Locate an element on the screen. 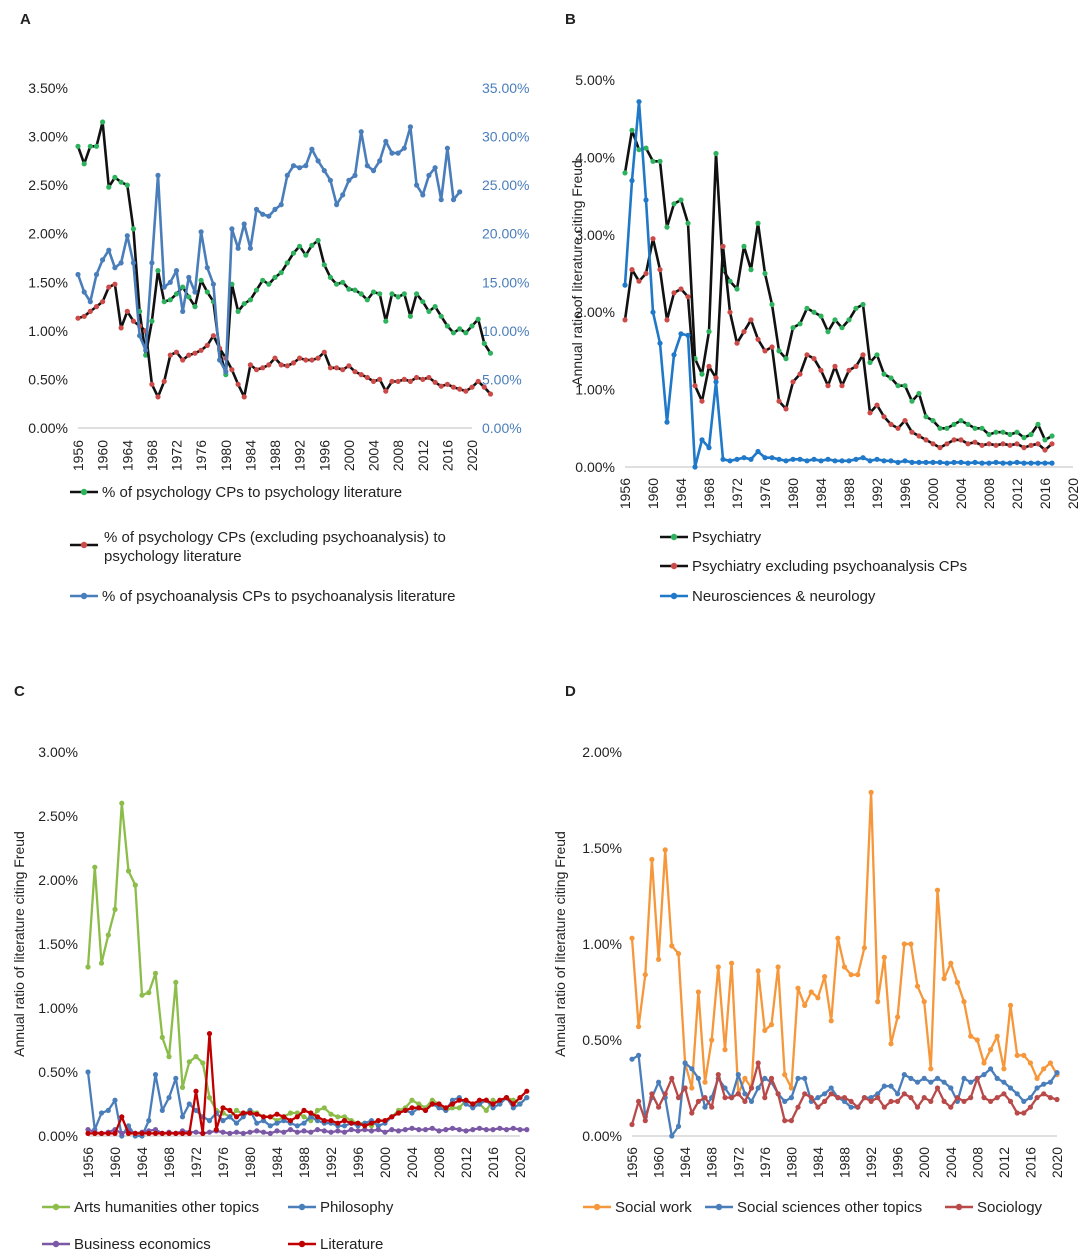 This screenshot has width=1084, height=1259. series-of-psychology-cps-to-psychology-literature is located at coordinates (284, 248).